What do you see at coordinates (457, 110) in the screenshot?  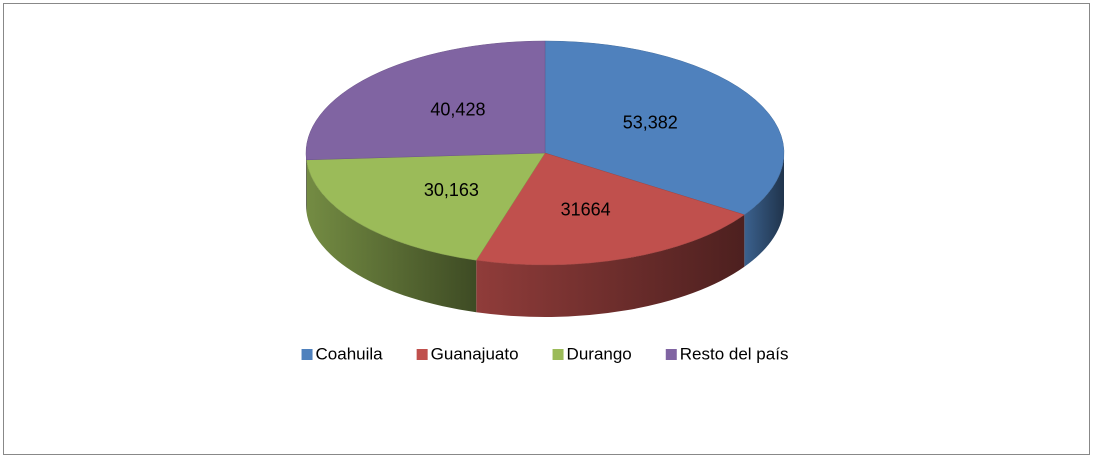 I see `data-label: 40,428` at bounding box center [457, 110].